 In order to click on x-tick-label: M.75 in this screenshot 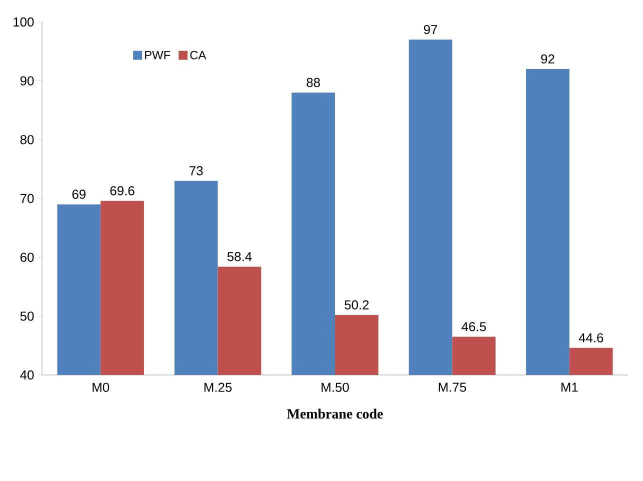, I will do `click(452, 387)`.